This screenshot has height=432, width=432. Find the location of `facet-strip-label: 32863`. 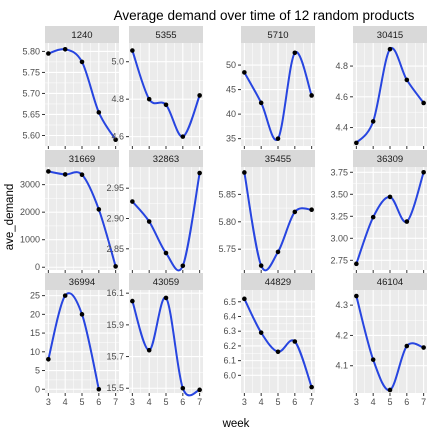

facet-strip-label: 32863 is located at coordinates (166, 159).